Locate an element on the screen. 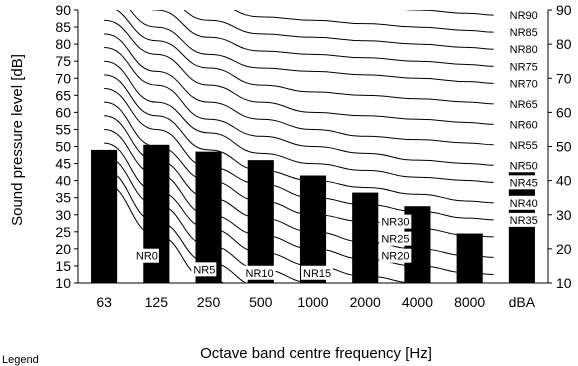 This screenshot has height=366, width=578. y-tick-left-10: 10 is located at coordinates (63, 283).